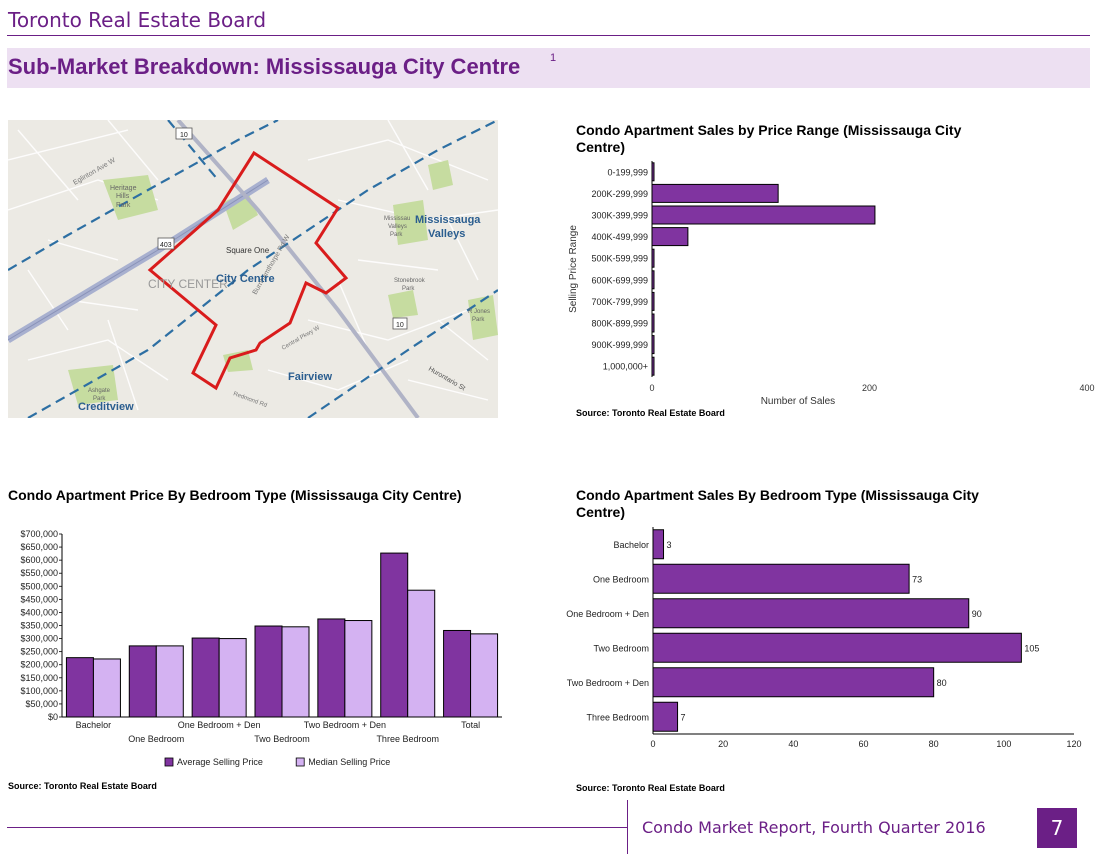 Image resolution: width=1097 pixels, height=857 pixels. What do you see at coordinates (723, 744) in the screenshot?
I see `x-tick-label: 20` at bounding box center [723, 744].